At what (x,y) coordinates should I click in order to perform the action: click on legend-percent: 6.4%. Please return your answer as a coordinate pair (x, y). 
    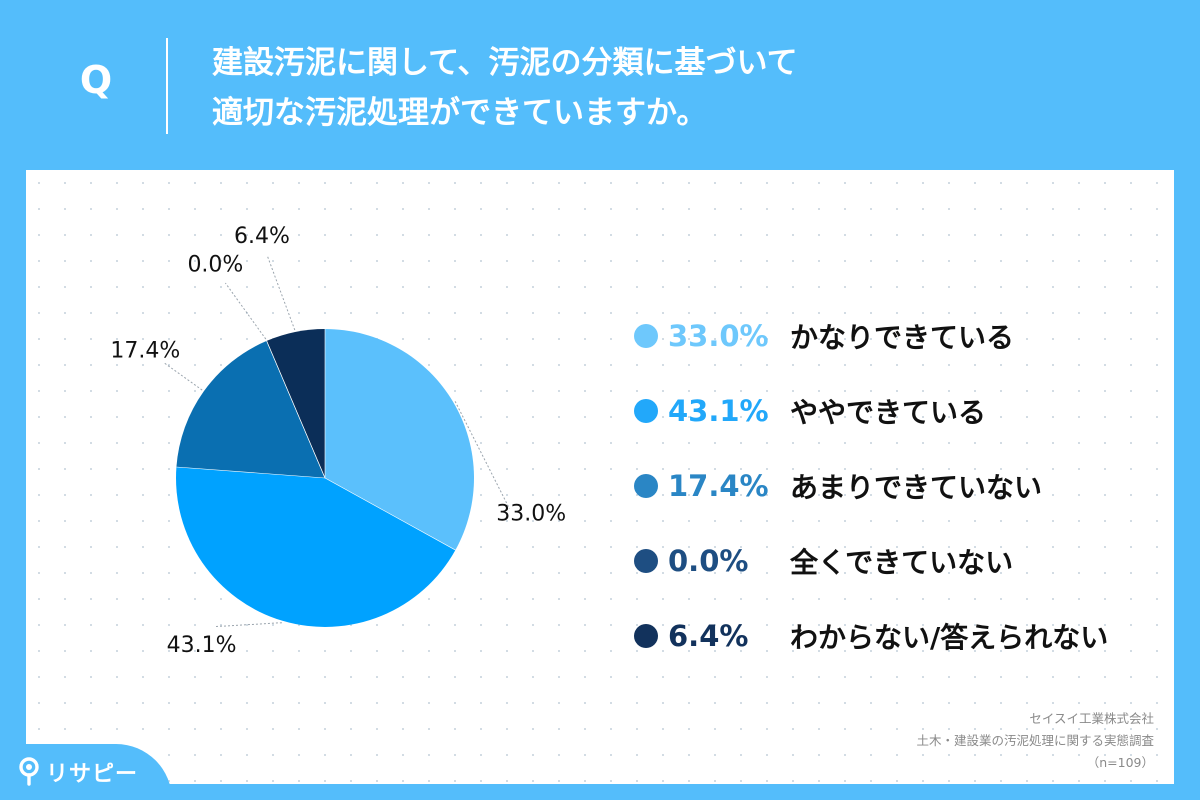
    Looking at the image, I should click on (708, 635).